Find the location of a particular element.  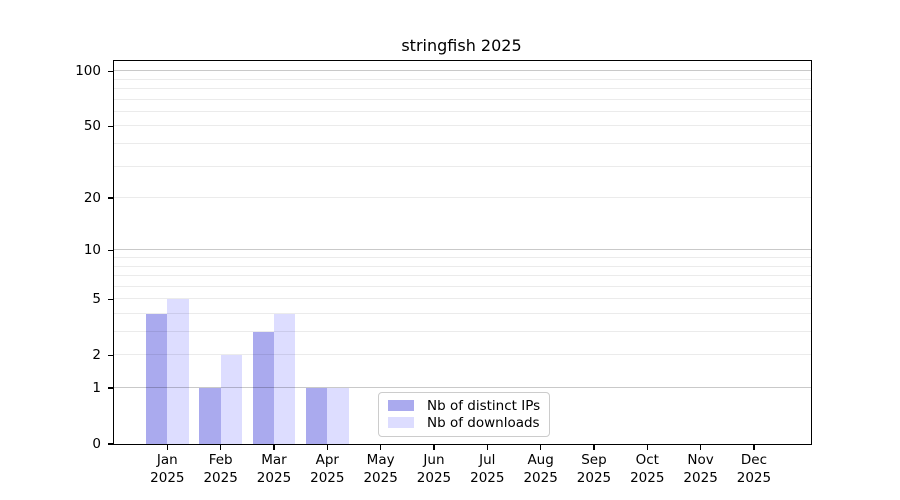

y-tick-label: 50 is located at coordinates (92, 126).